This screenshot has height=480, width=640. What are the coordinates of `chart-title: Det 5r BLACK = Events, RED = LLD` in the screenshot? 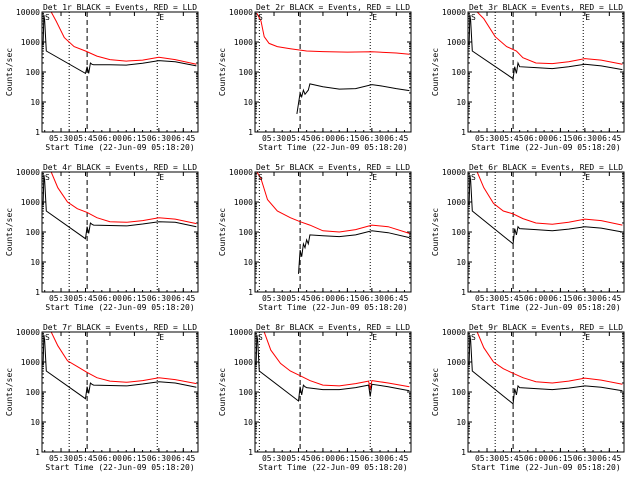 It's located at (333, 167).